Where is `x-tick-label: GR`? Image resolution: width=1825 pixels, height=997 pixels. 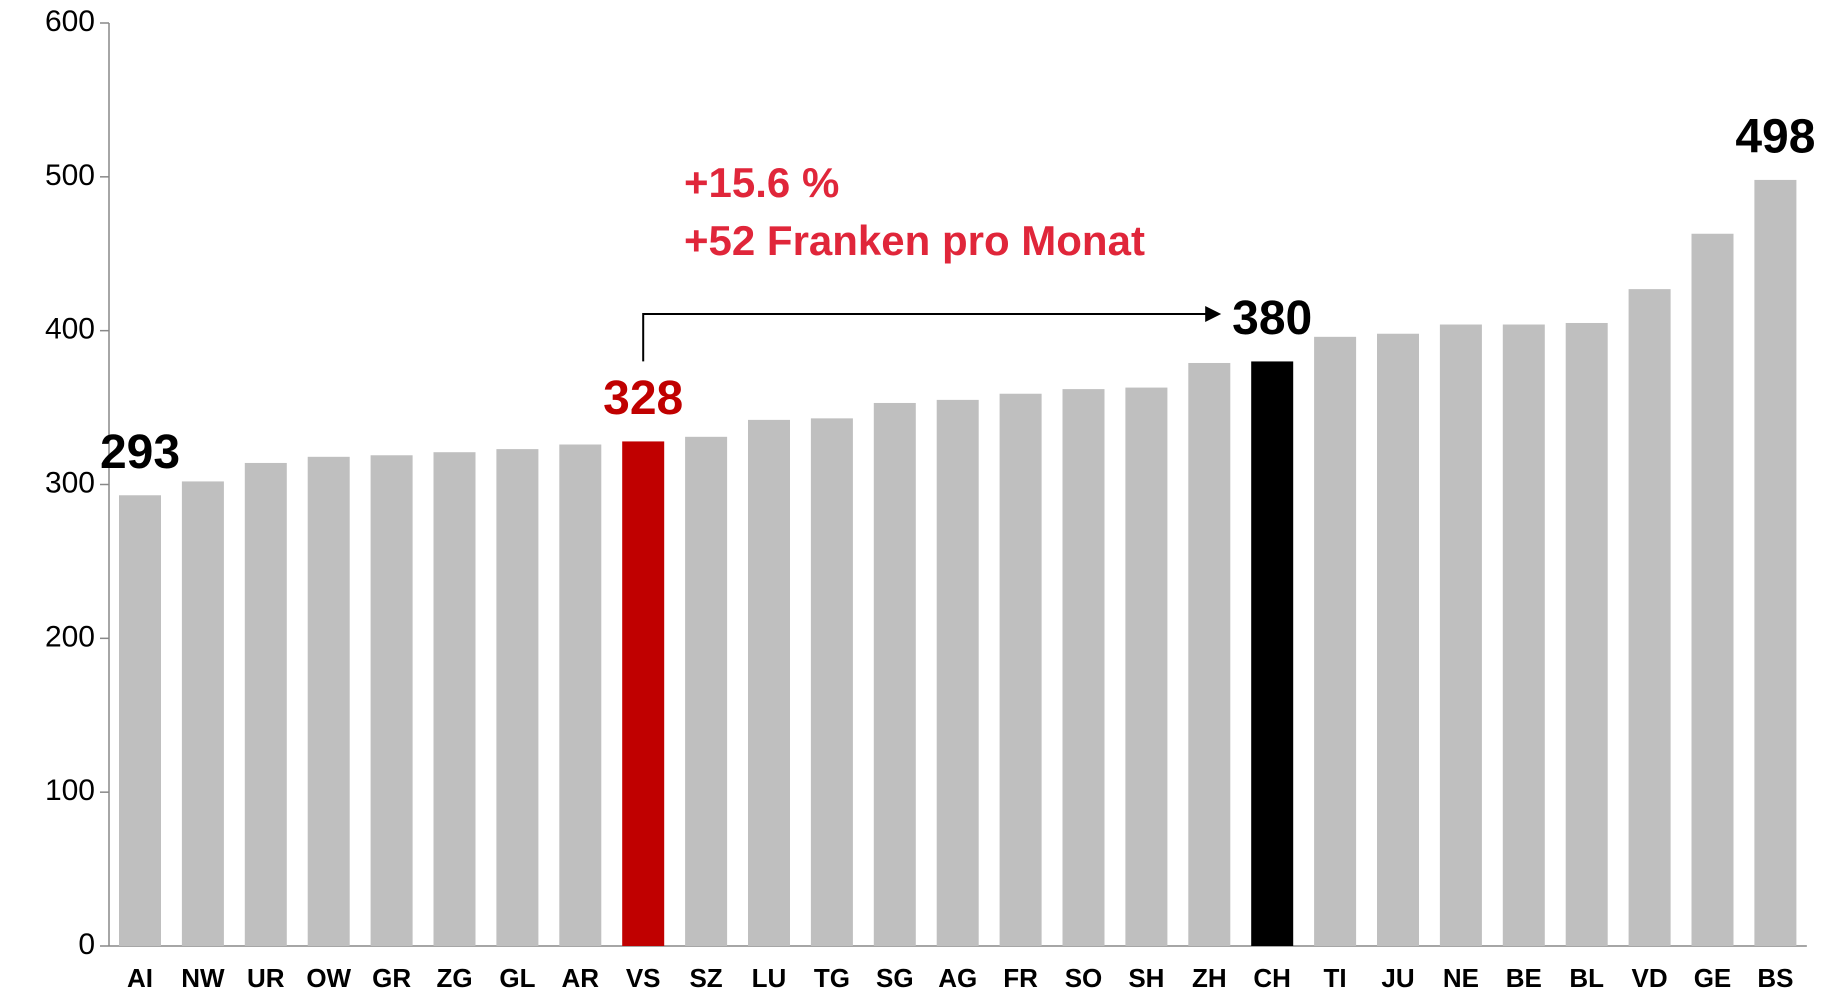
x-tick-label: GR is located at coordinates (391, 978).